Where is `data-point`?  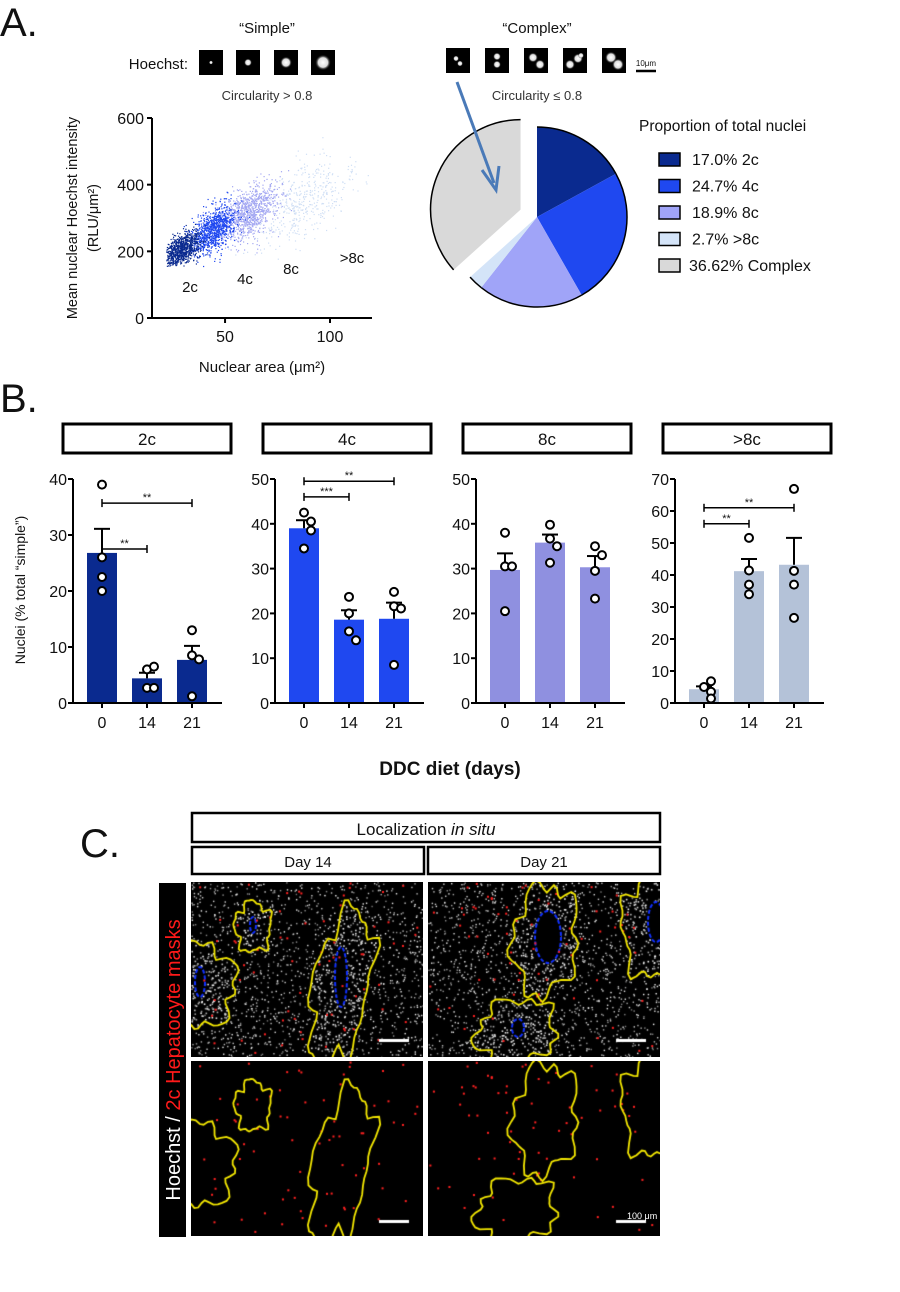 data-point is located at coordinates (154, 666).